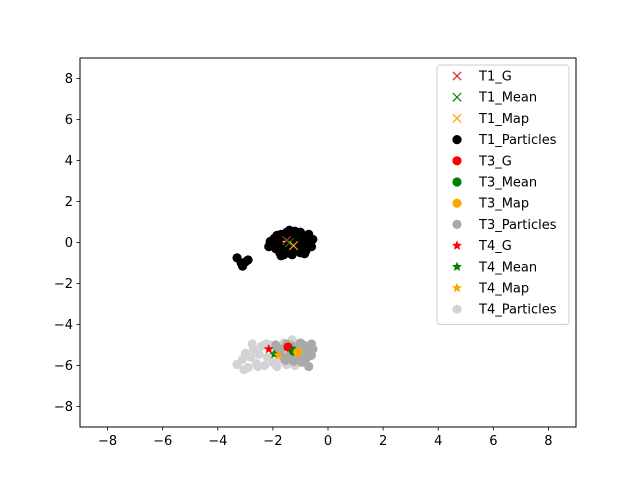 This screenshot has height=480, width=640. I want to click on x-tick-label-4: 0, so click(328, 441).